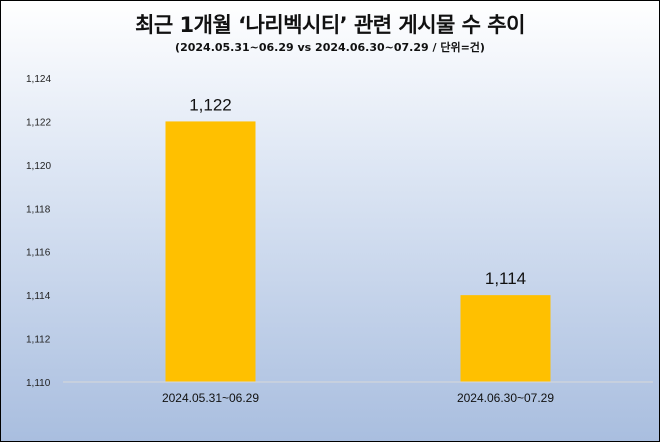 The height and width of the screenshot is (442, 660). Describe the element at coordinates (210, 104) in the screenshot. I see `data-label: 1,122` at that location.